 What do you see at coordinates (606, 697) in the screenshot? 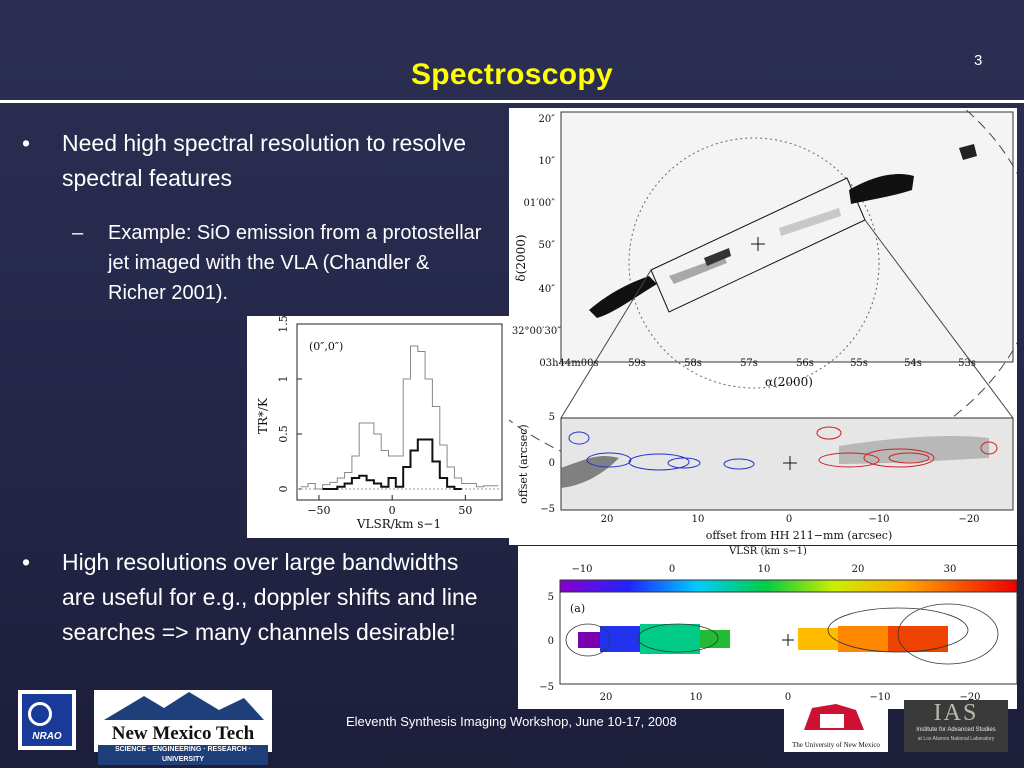
I see `velocity-xtick-0: 20` at bounding box center [606, 697].